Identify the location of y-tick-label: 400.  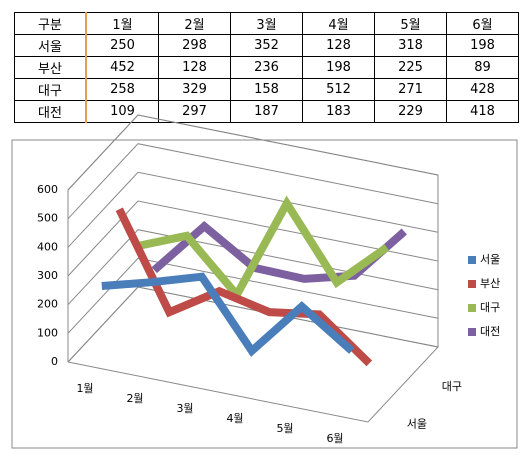
(47, 246).